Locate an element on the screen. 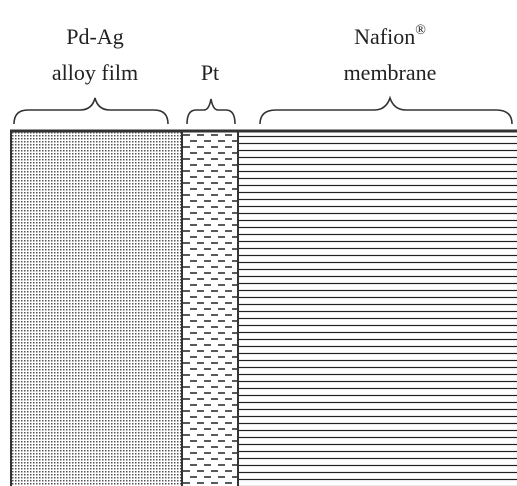 The width and height of the screenshot is (517, 486). label: membrane is located at coordinates (390, 72).